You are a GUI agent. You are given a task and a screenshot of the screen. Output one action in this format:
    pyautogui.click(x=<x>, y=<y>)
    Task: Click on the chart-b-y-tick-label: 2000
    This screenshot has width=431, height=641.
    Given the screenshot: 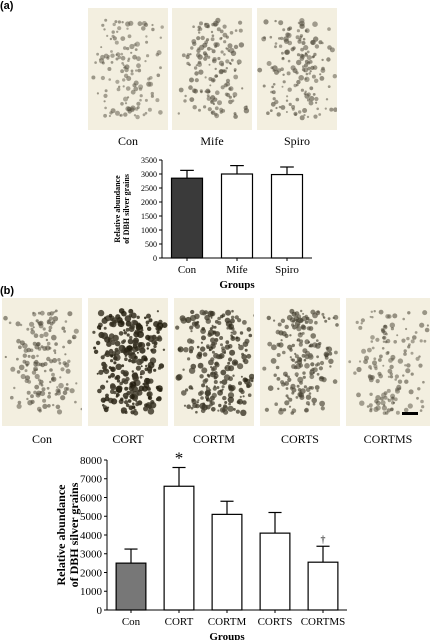 What is the action you would take?
    pyautogui.click(x=91, y=573)
    